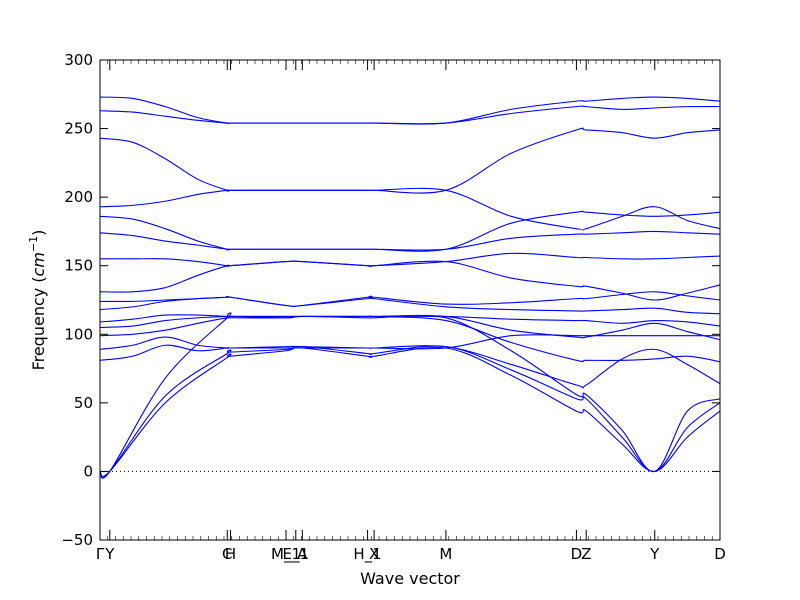 Image resolution: width=800 pixels, height=600 pixels. Describe the element at coordinates (38, 329) in the screenshot. I see `y-axis-label-text: Frequency` at that location.